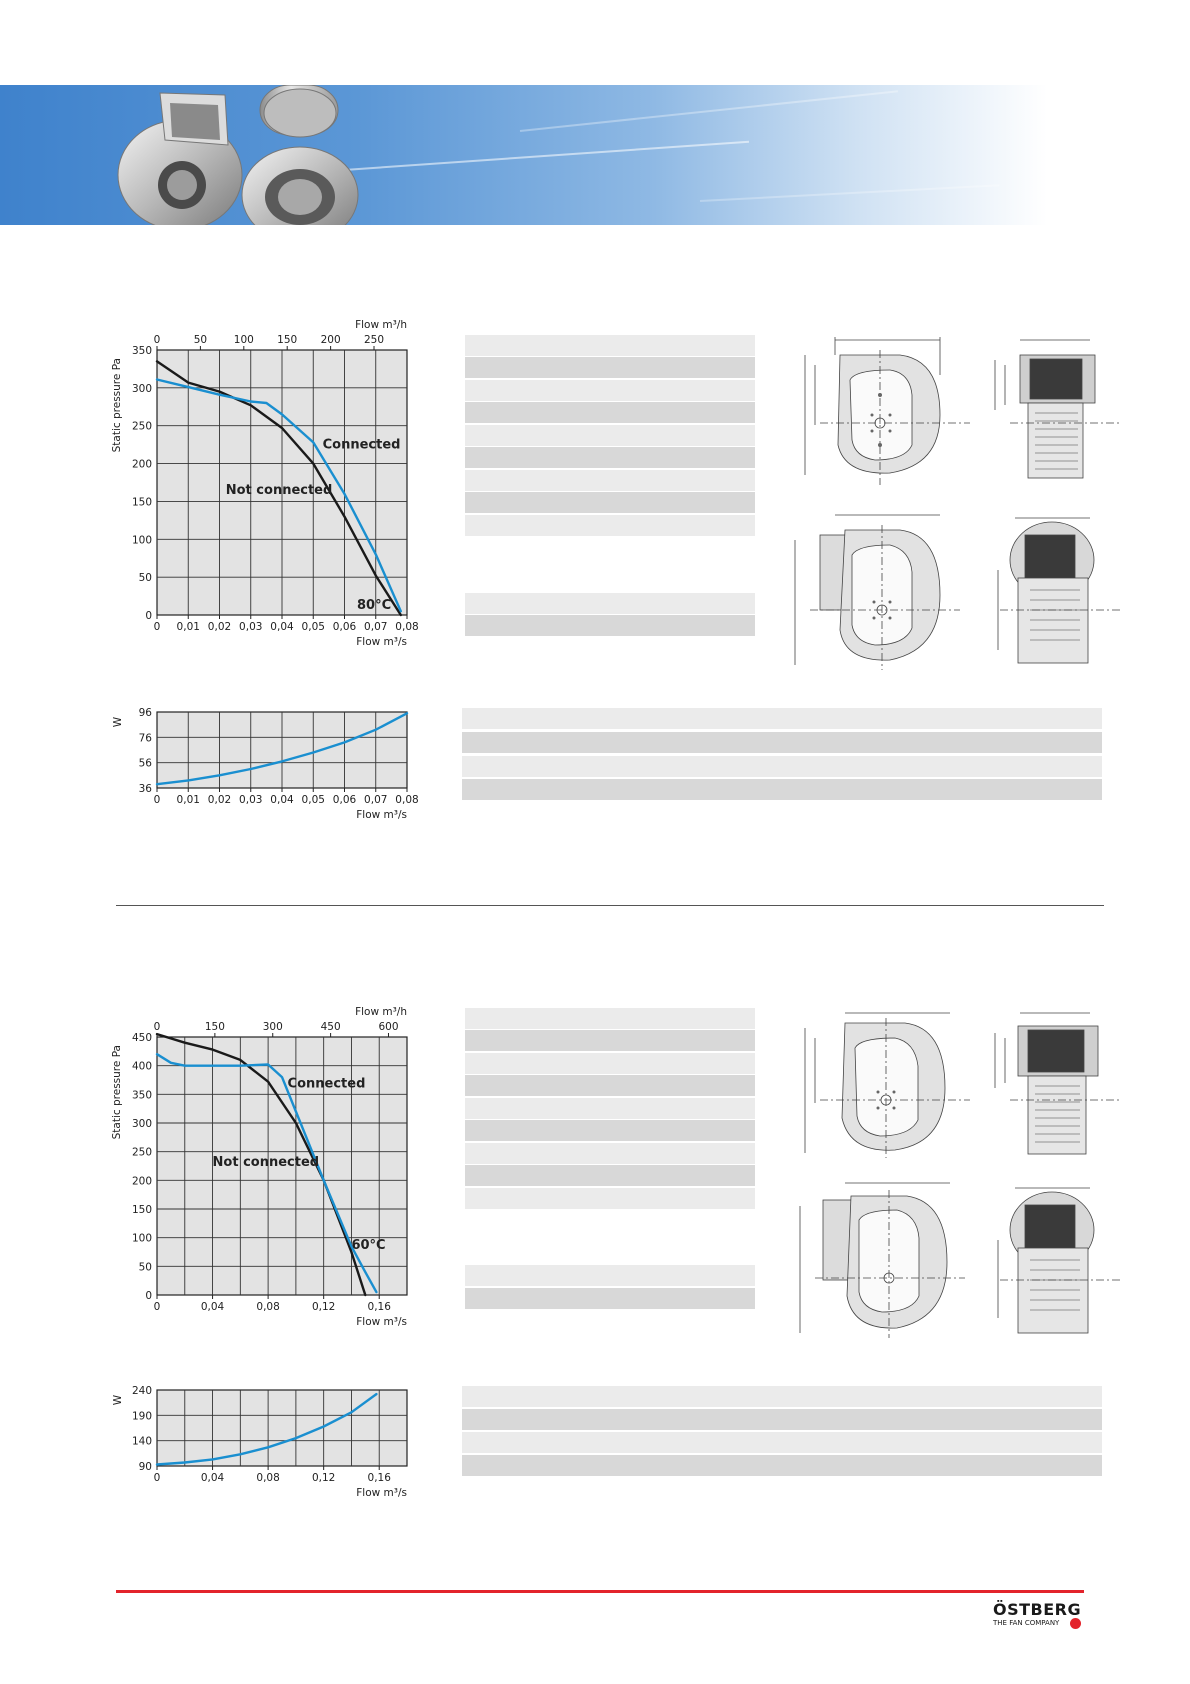  Describe the element at coordinates (1026, 1623) in the screenshot. I see `brand-tagline: THE FAN COMPANY` at that location.